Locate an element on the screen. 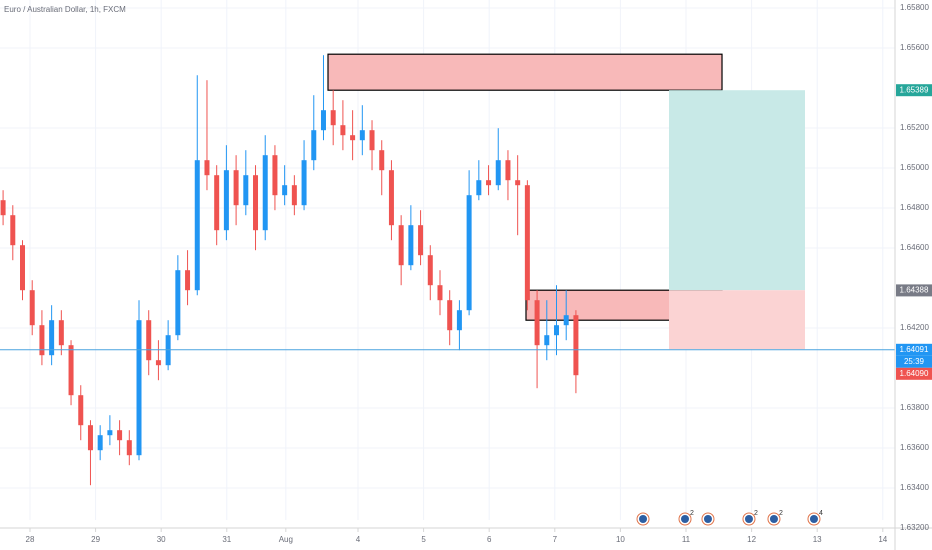 The image size is (932, 550). x-tick-label: 4 is located at coordinates (358, 539).